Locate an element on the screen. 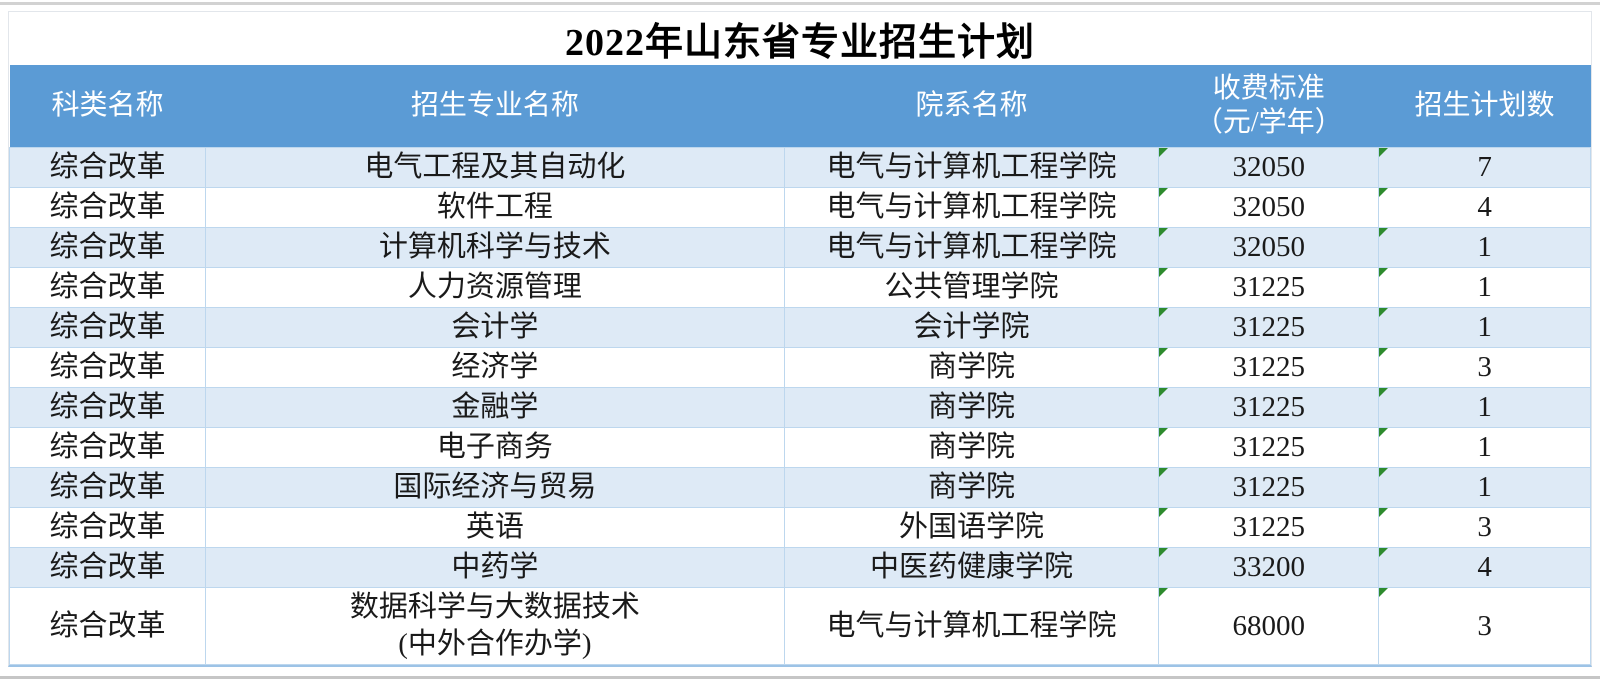  fee-value: 68000 is located at coordinates (1269, 625).